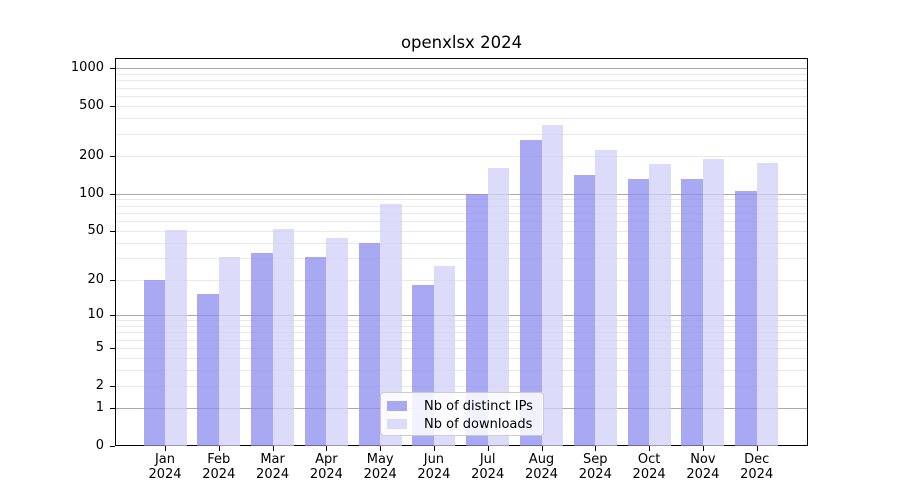 This screenshot has height=500, width=900. I want to click on x-tick-mark-feb, so click(219, 448).